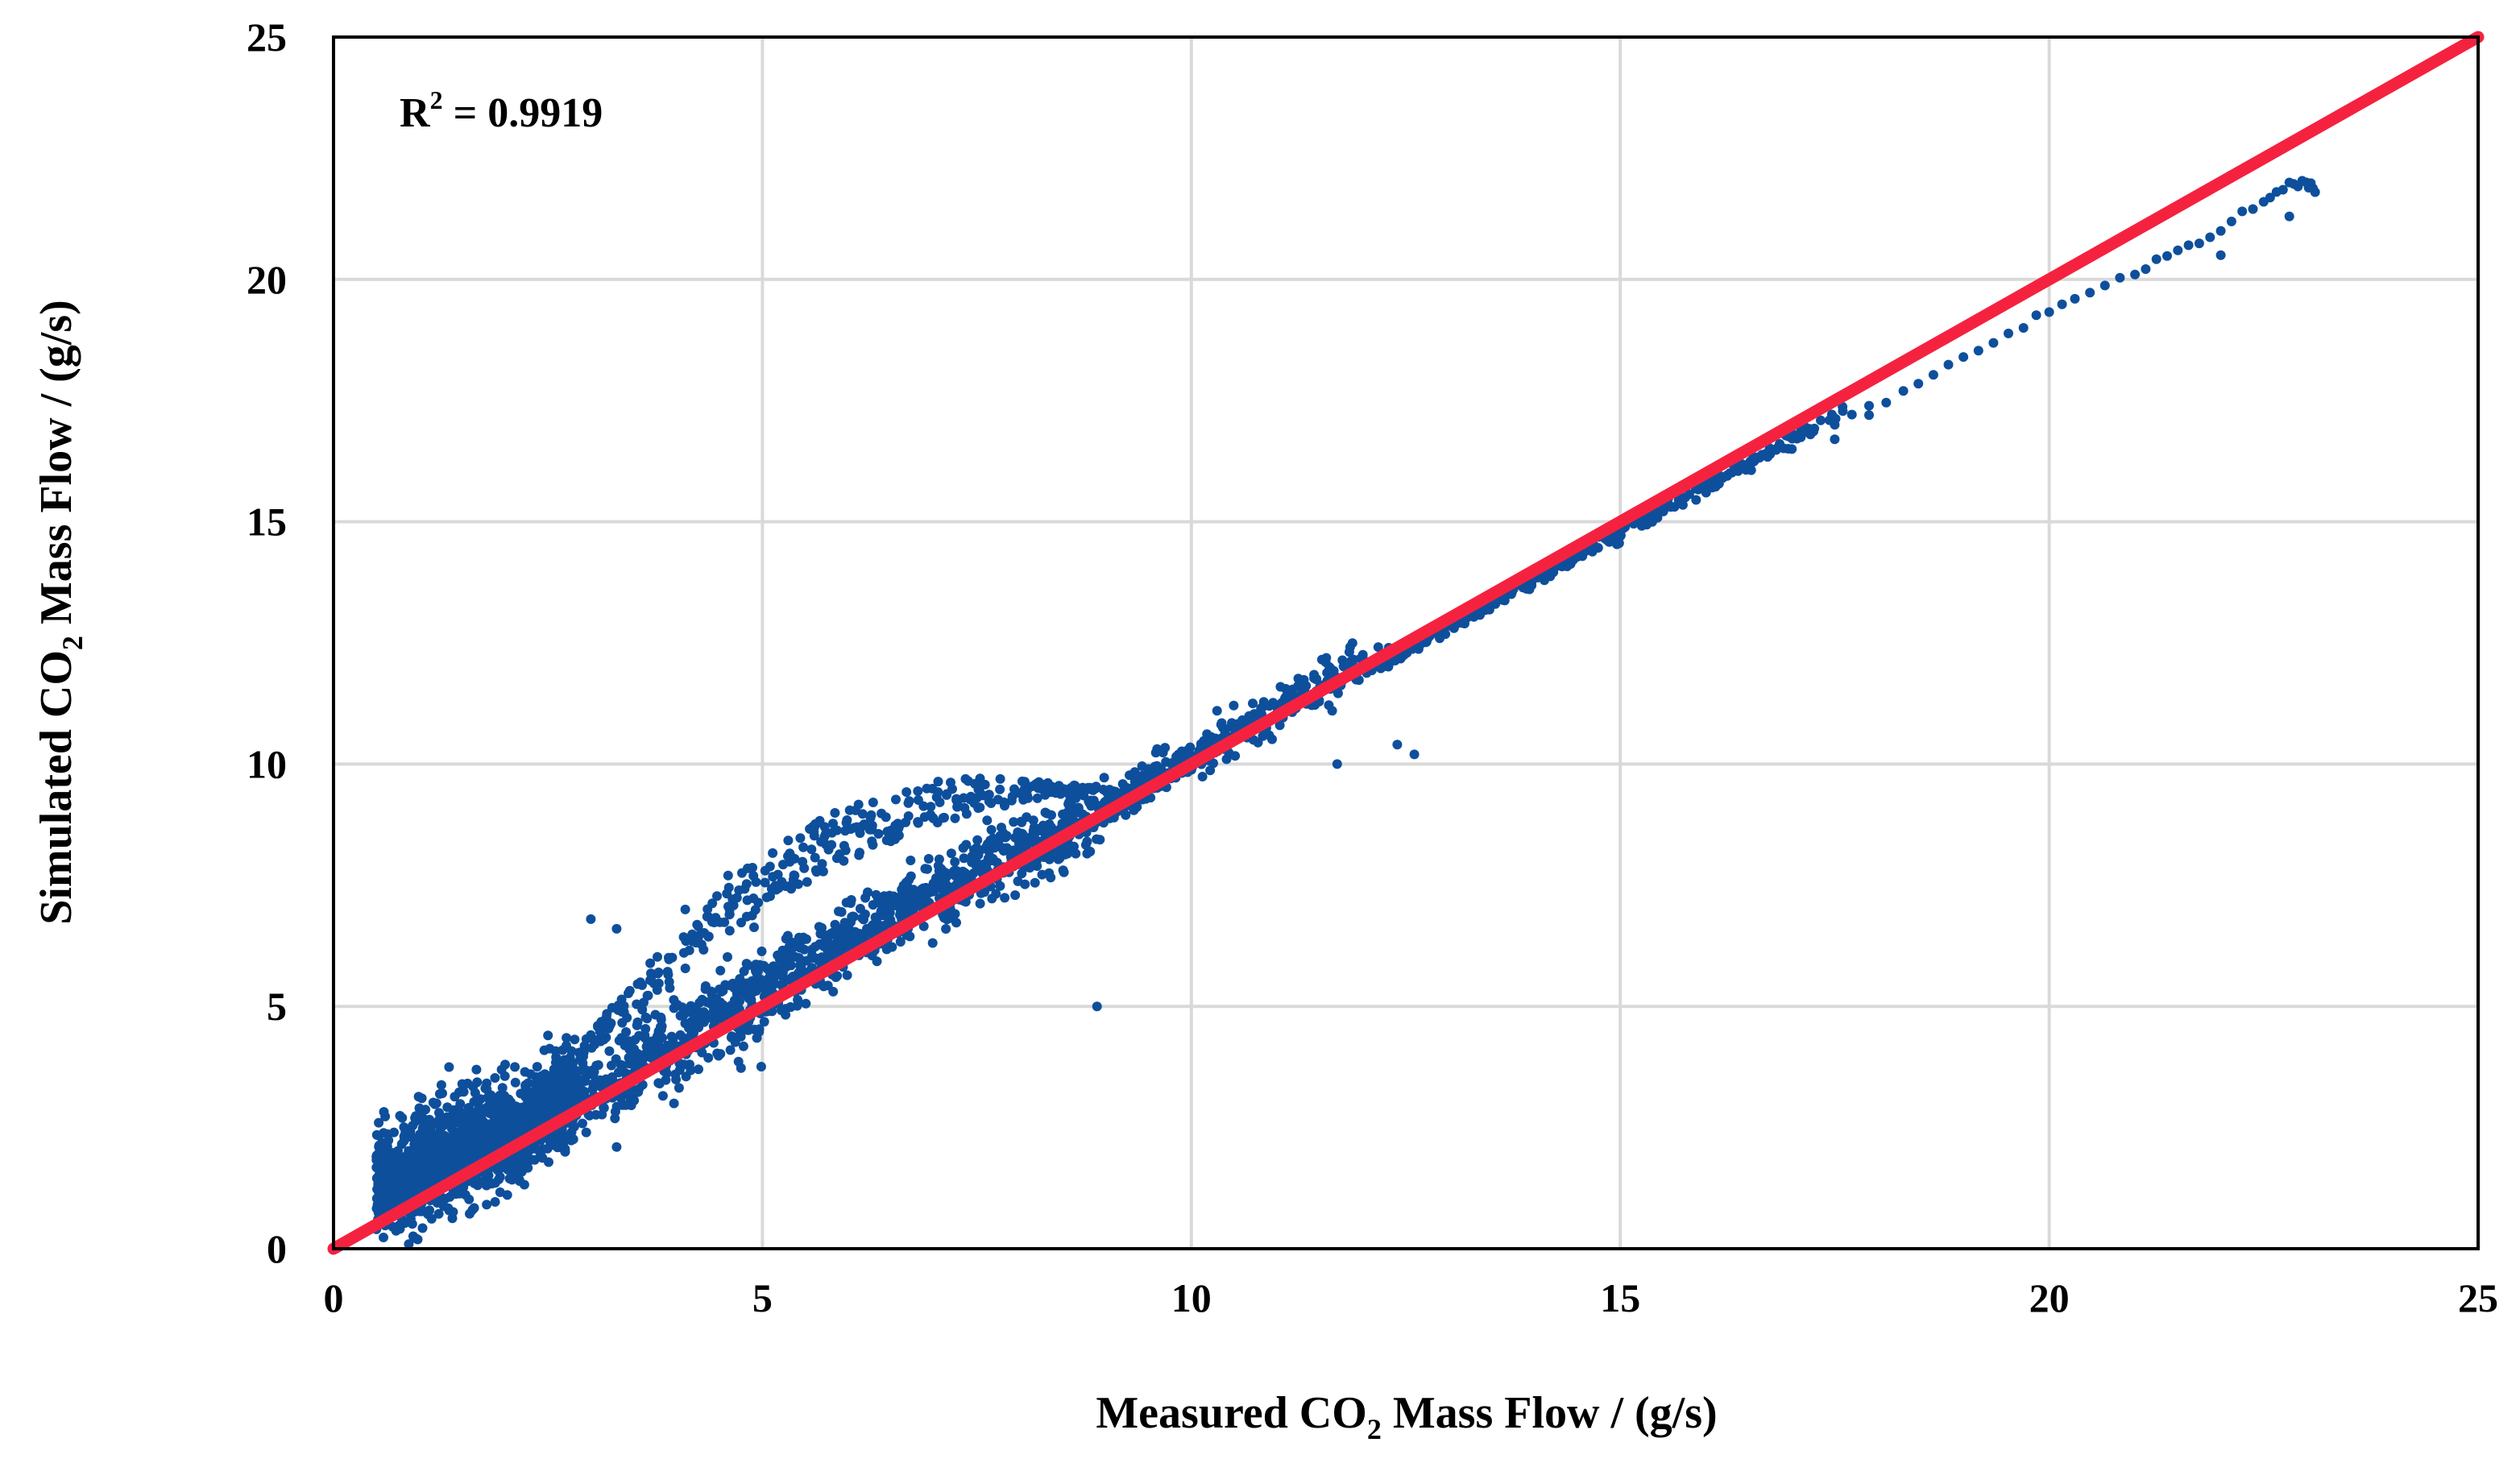  What do you see at coordinates (72, 643) in the screenshot?
I see `y-axis-title-subscript: 2` at bounding box center [72, 643].